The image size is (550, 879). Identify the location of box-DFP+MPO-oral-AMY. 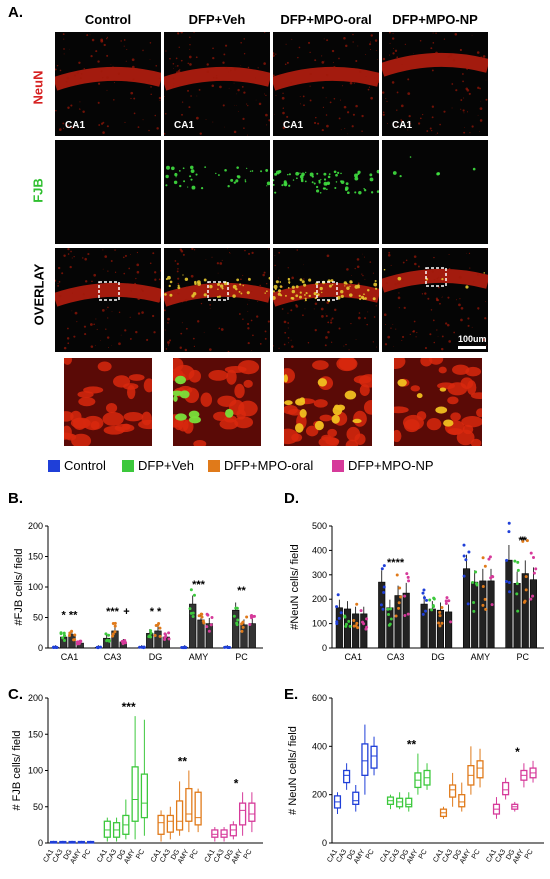
(189, 804).